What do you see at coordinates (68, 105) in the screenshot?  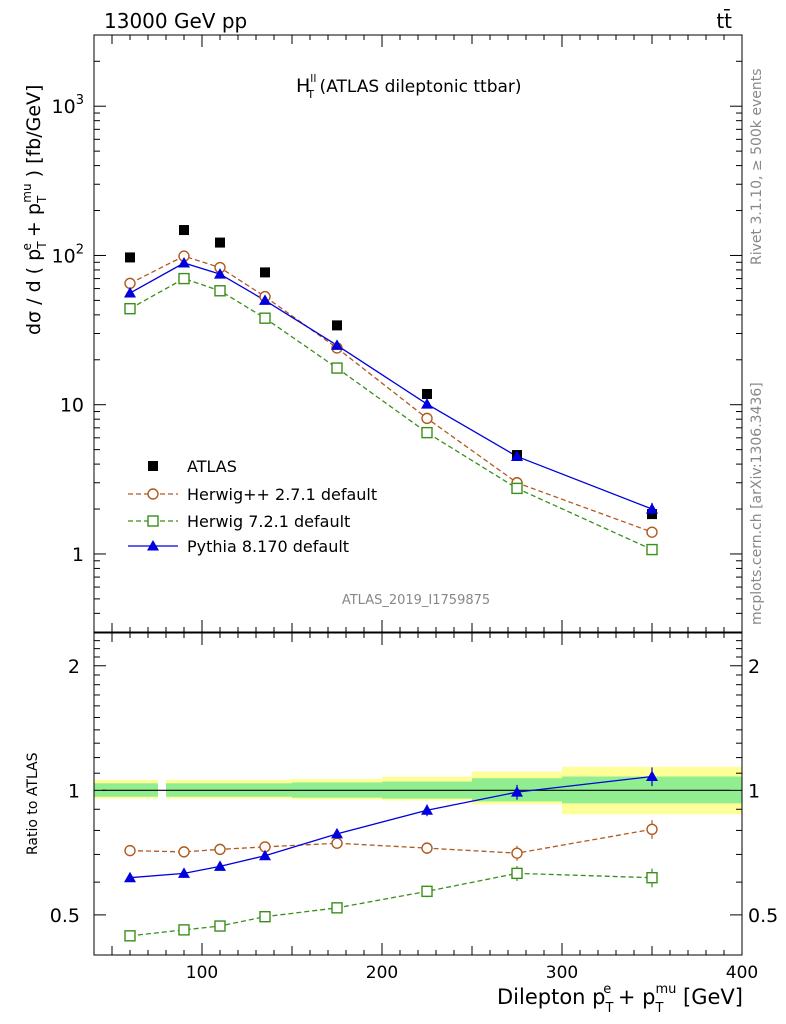 I see `y-tick-label: 10³` at bounding box center [68, 105].